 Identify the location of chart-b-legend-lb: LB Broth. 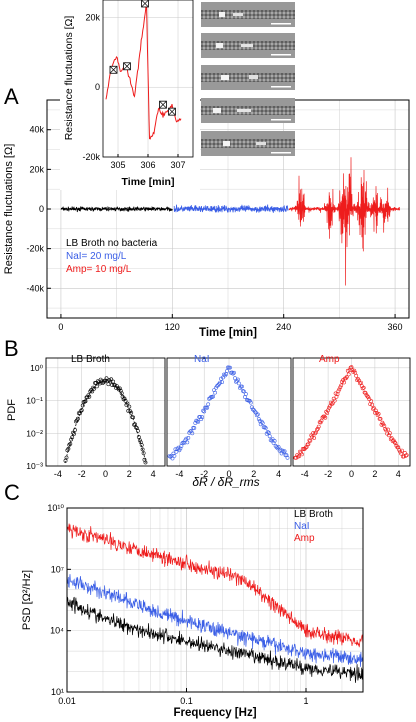
(90, 359).